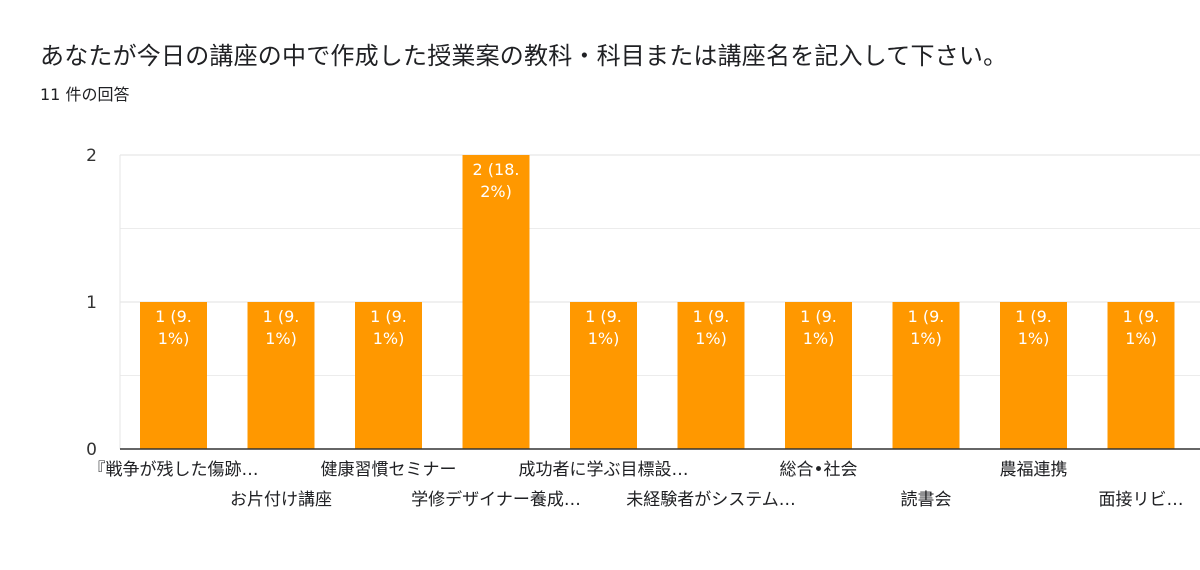 The width and height of the screenshot is (1200, 570). What do you see at coordinates (85, 94) in the screenshot?
I see `response-count: 11 件の回答` at bounding box center [85, 94].